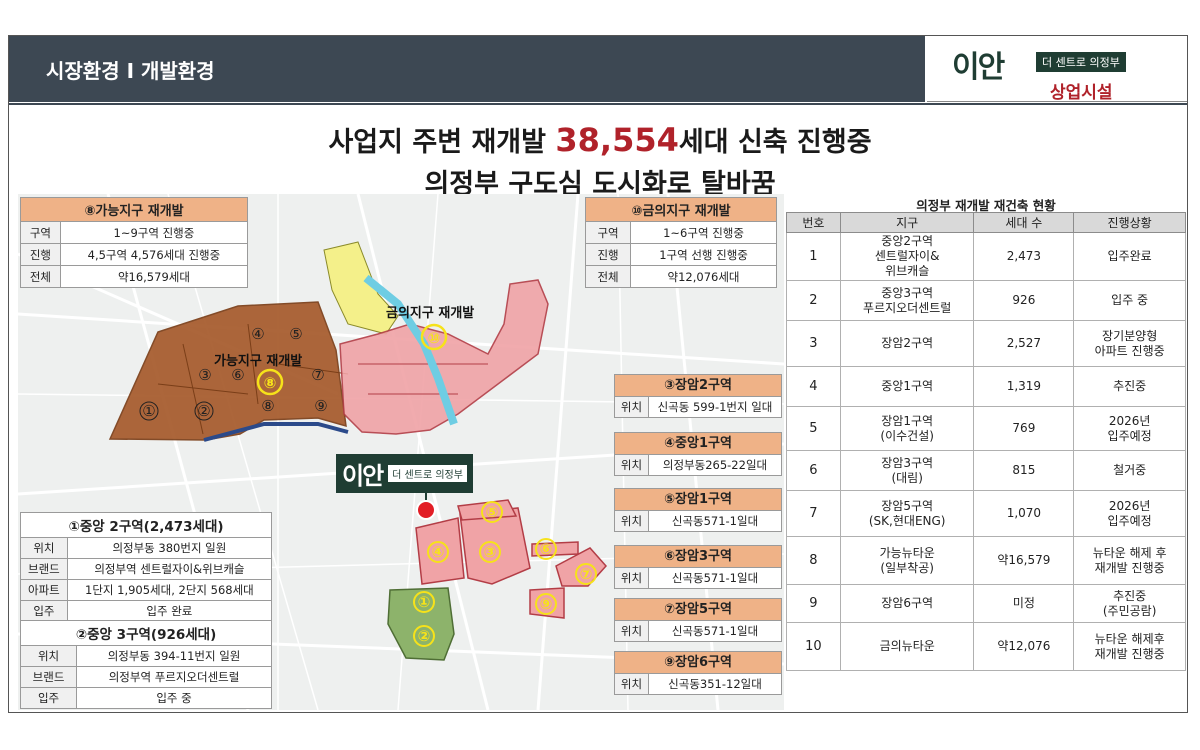  I want to click on zone-1-2-area, so click(421, 624).